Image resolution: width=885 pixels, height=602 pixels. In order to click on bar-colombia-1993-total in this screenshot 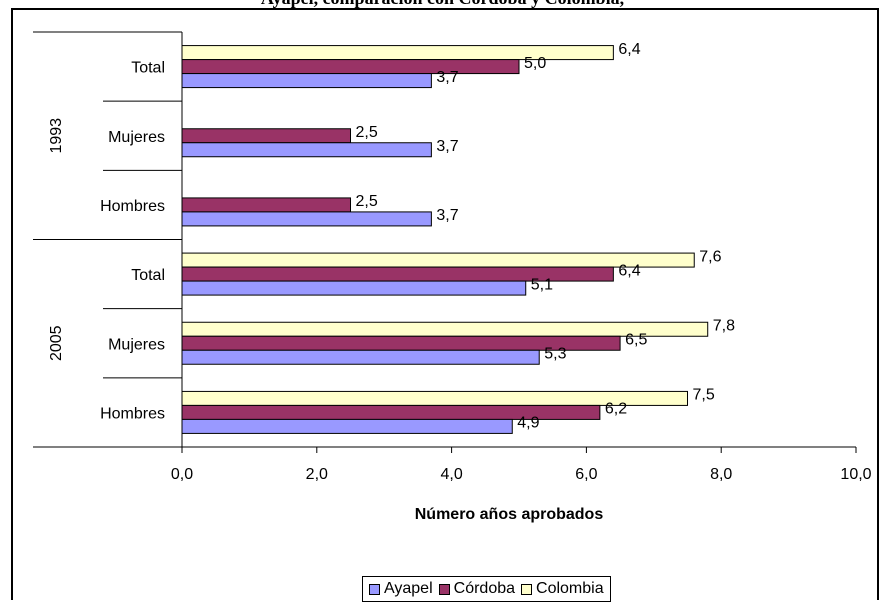, I will do `click(397, 53)`.